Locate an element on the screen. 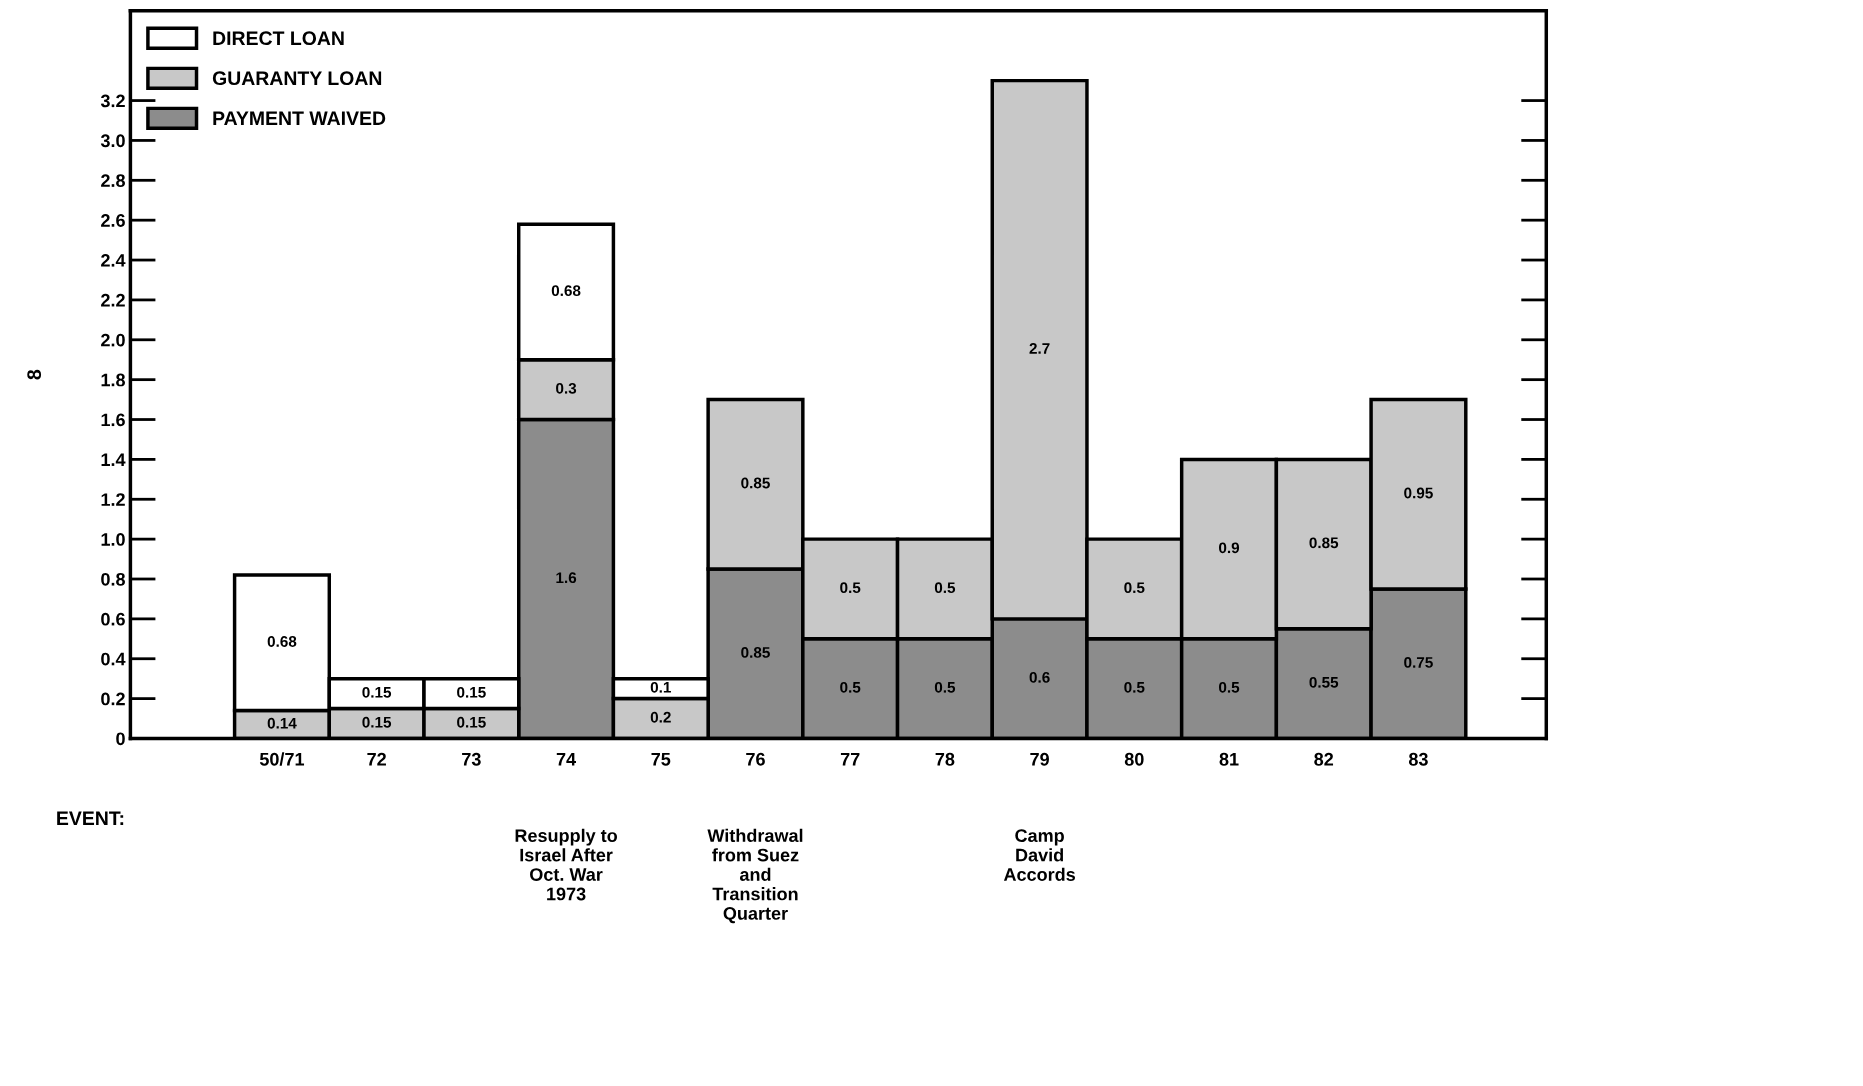 The image size is (1863, 1086). y-tick-label: 0.4 is located at coordinates (113, 659).